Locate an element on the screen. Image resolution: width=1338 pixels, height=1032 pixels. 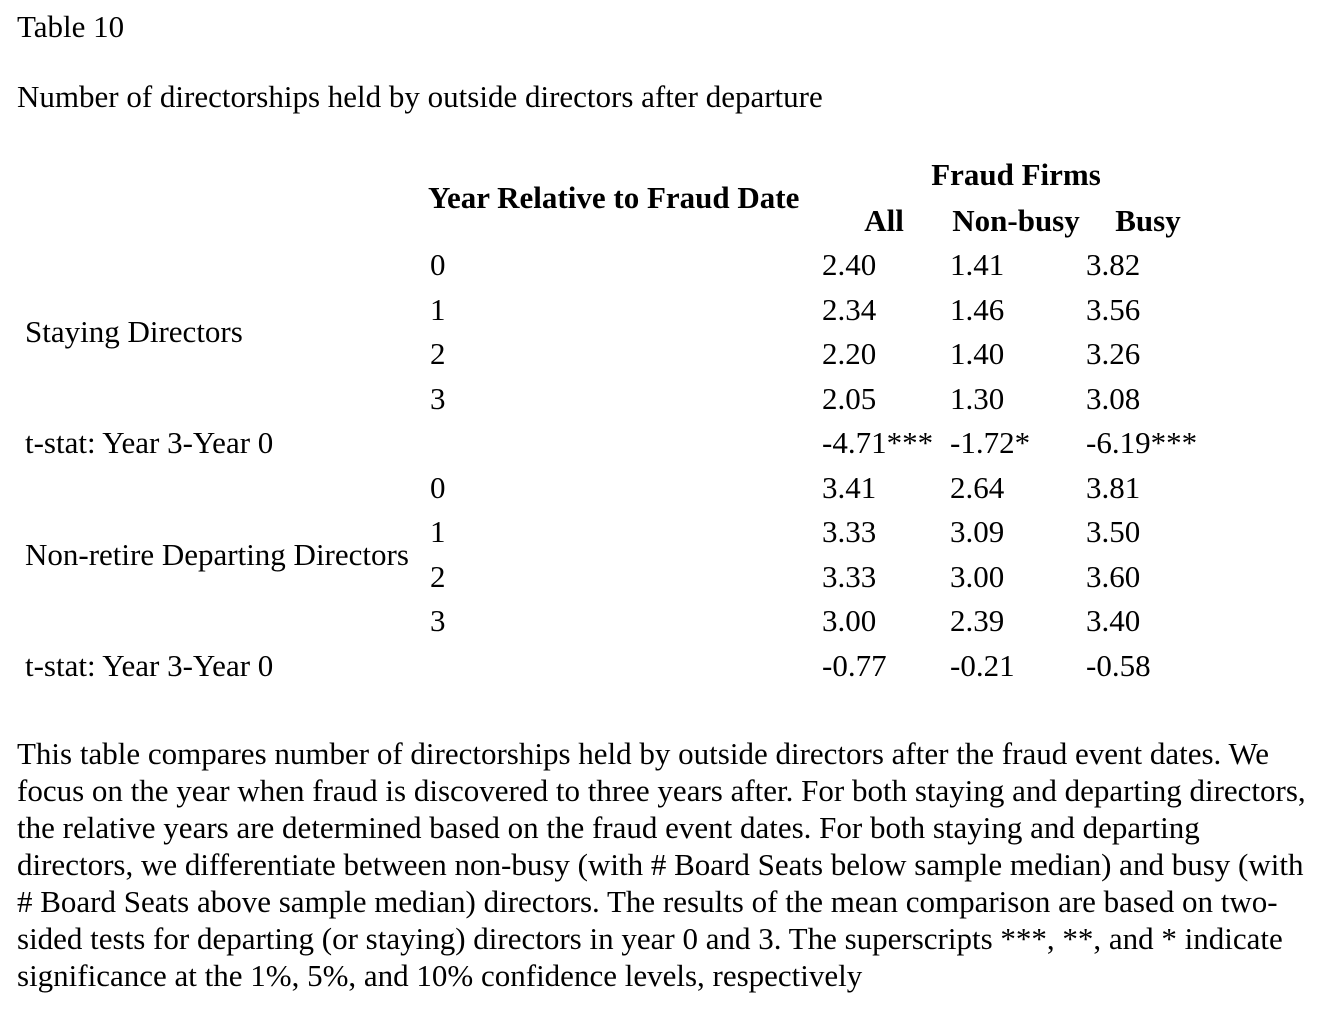
value-cell-busy: 3.26 is located at coordinates (1113, 354).